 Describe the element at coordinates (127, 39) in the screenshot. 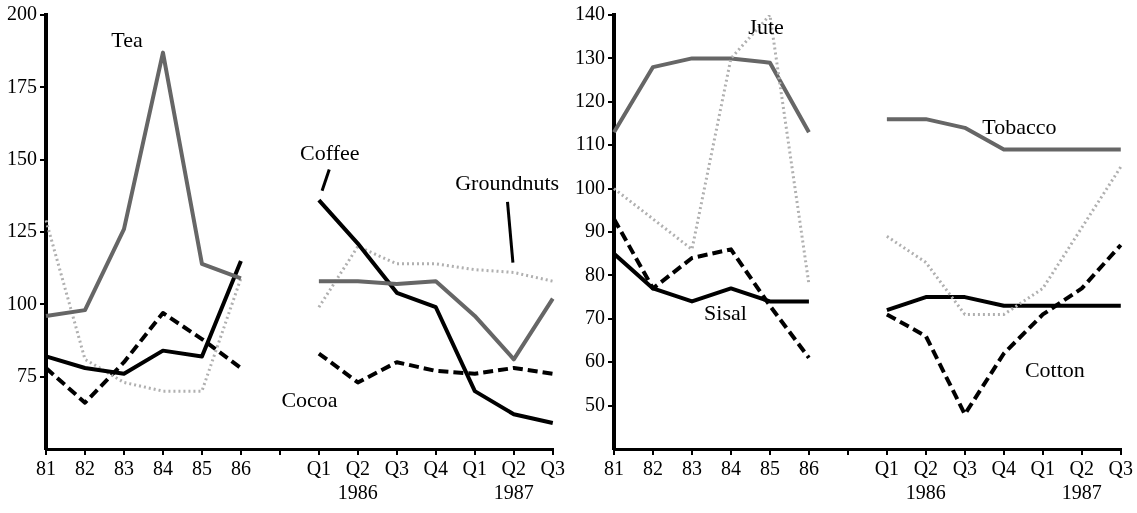

I see `series-label: Tea` at that location.